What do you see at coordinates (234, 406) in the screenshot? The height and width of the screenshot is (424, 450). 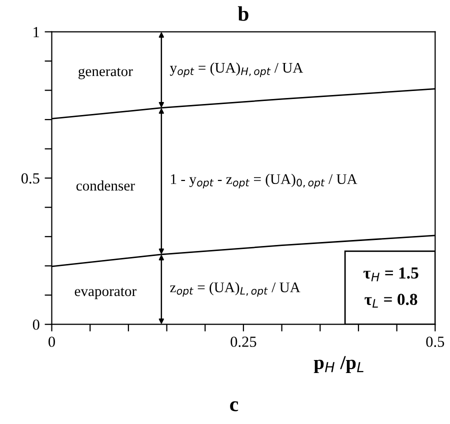 I see `text: c` at bounding box center [234, 406].